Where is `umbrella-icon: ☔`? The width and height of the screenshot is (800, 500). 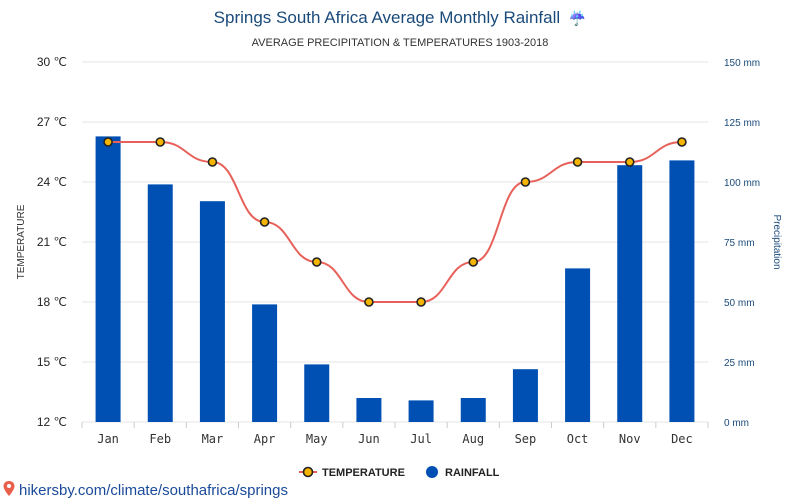
umbrella-icon: ☔ is located at coordinates (577, 18).